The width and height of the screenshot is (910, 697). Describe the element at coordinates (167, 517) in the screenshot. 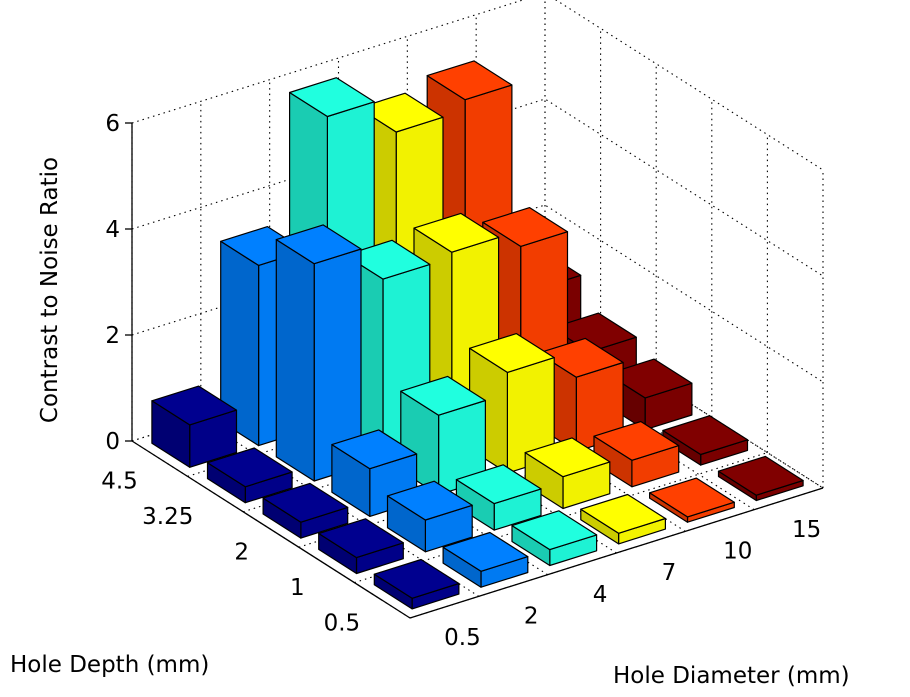

I see `y-tick-label: 3.25` at that location.